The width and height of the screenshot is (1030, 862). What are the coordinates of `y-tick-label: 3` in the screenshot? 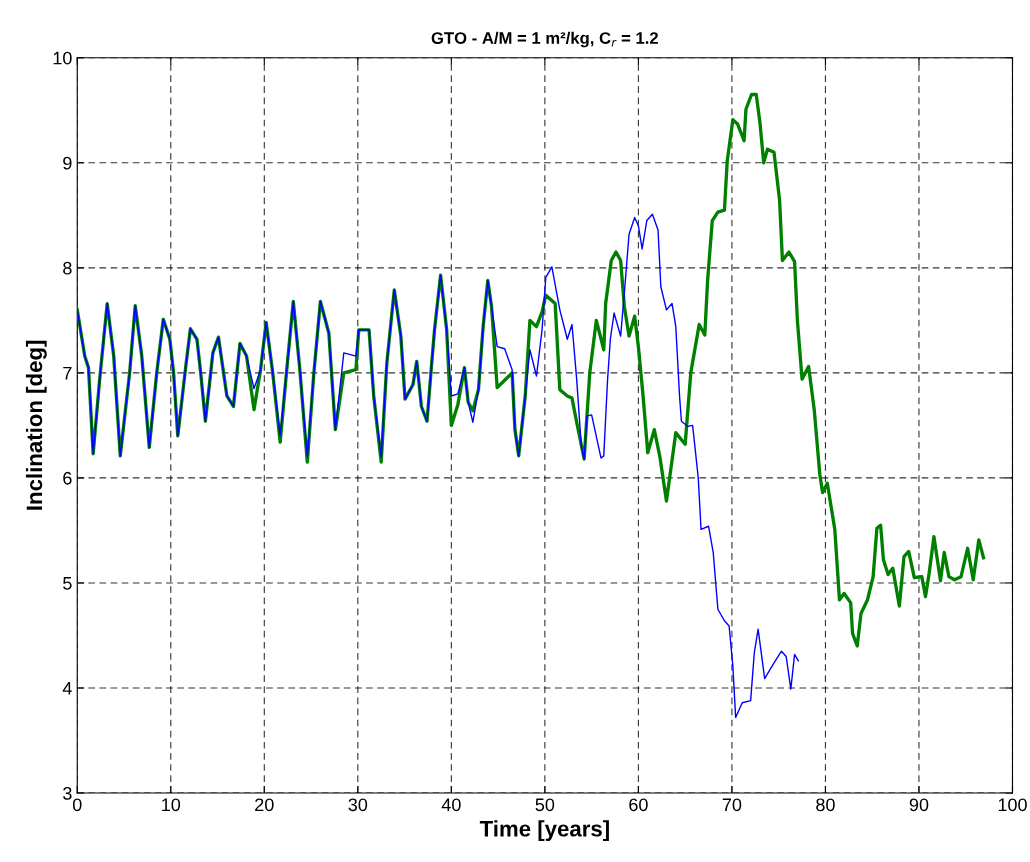 It's located at (67, 793).